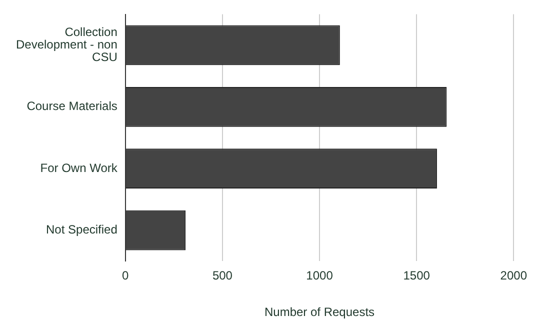 The width and height of the screenshot is (535, 330). I want to click on y-tick-label: Not Specified, so click(82, 229).